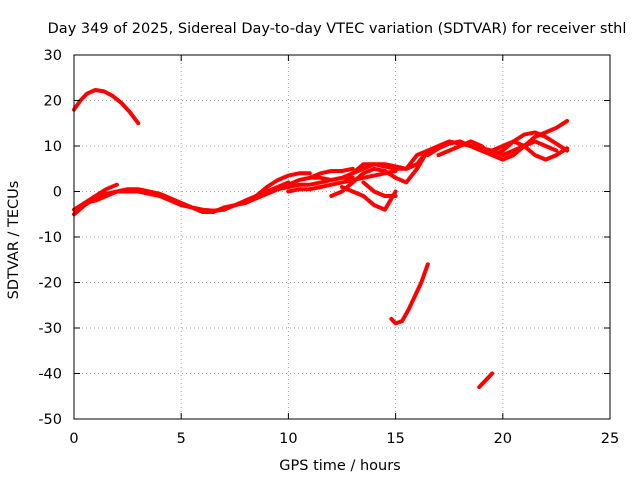 This screenshot has width=640, height=480. I want to click on y-tick-label: -10, so click(50, 238).